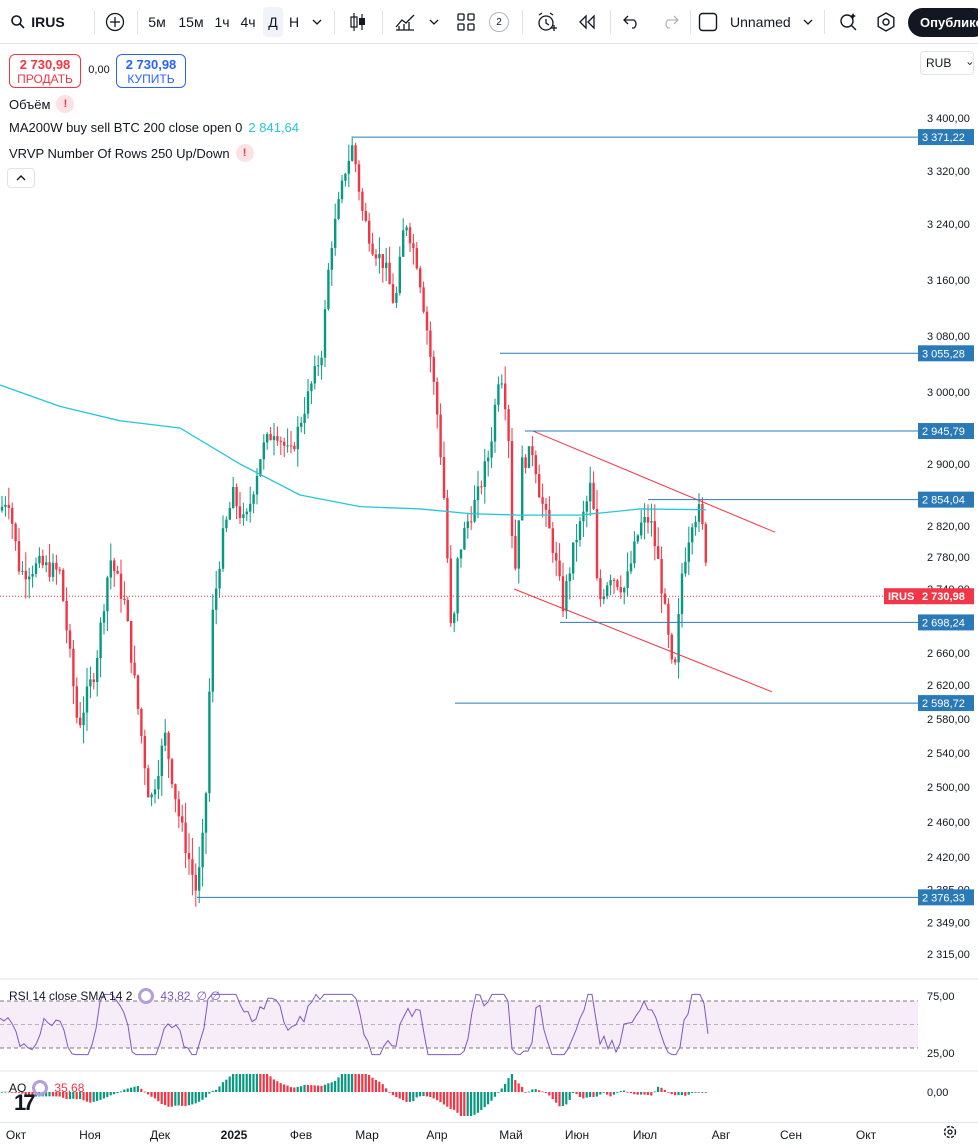  What do you see at coordinates (222, 22) in the screenshot?
I see `interval-1h: 1ч` at bounding box center [222, 22].